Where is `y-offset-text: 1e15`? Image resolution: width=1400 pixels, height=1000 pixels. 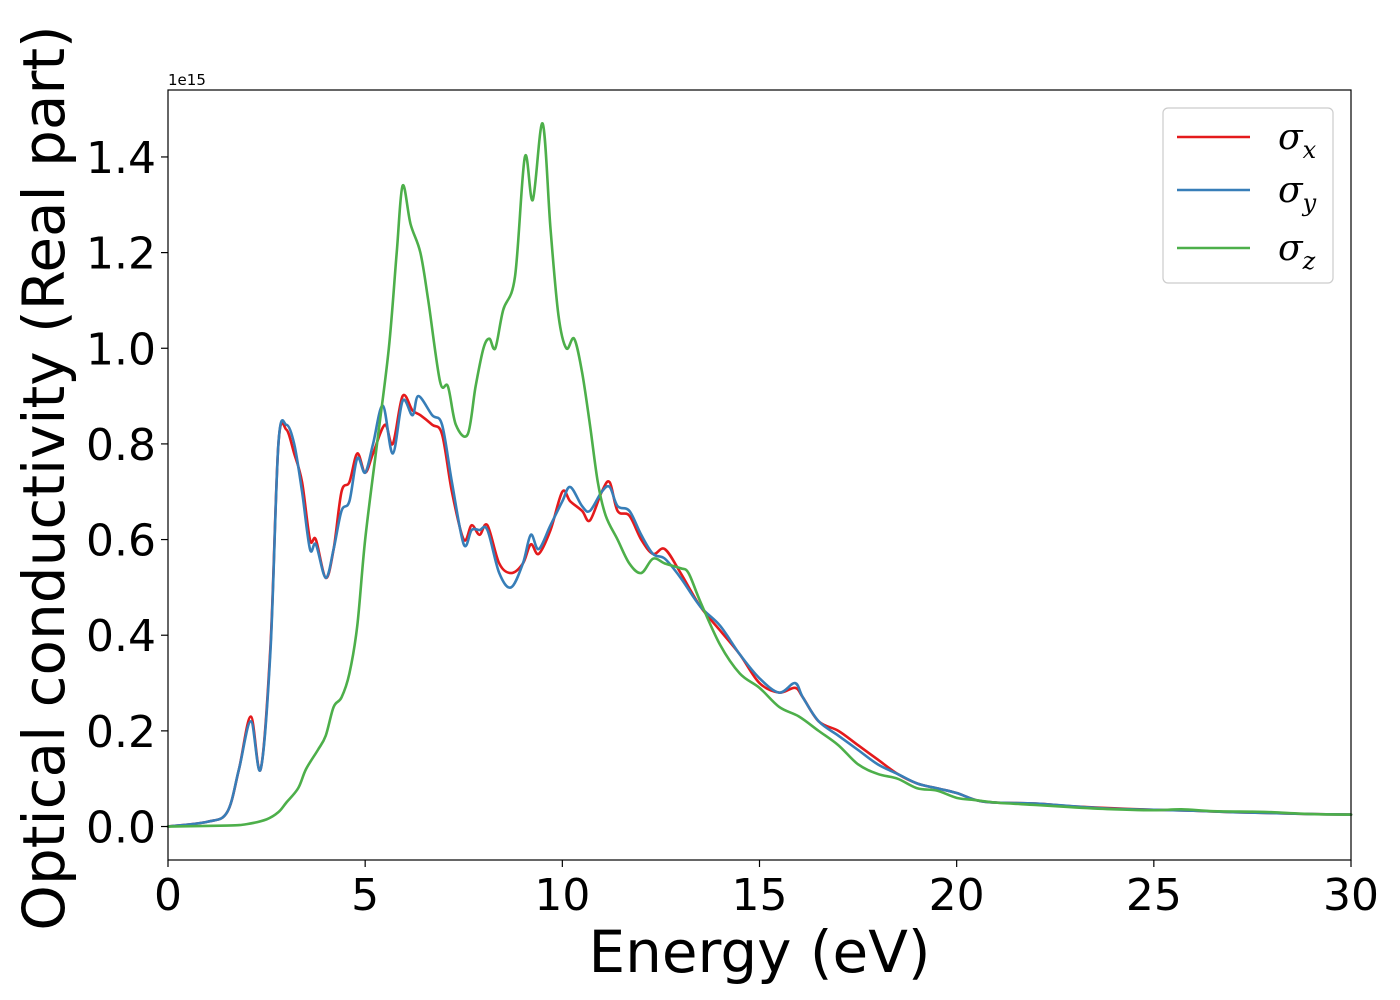
y-offset-text: 1e15 is located at coordinates (187, 80).